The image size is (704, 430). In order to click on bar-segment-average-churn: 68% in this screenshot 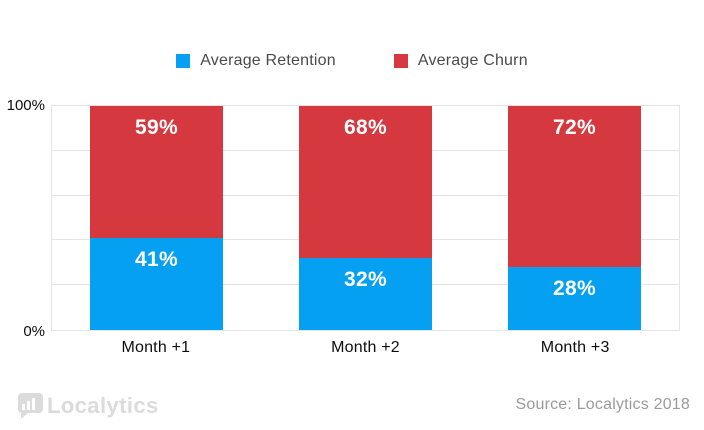, I will do `click(365, 182)`.